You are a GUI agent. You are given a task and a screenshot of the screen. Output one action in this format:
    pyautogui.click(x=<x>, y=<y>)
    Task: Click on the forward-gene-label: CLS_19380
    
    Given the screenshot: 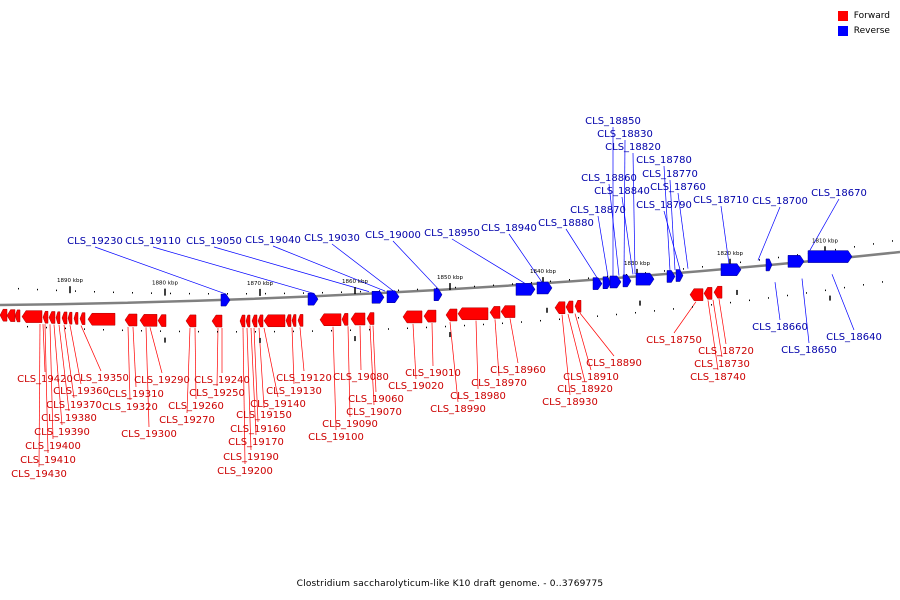 What is the action you would take?
    pyautogui.click(x=69, y=418)
    